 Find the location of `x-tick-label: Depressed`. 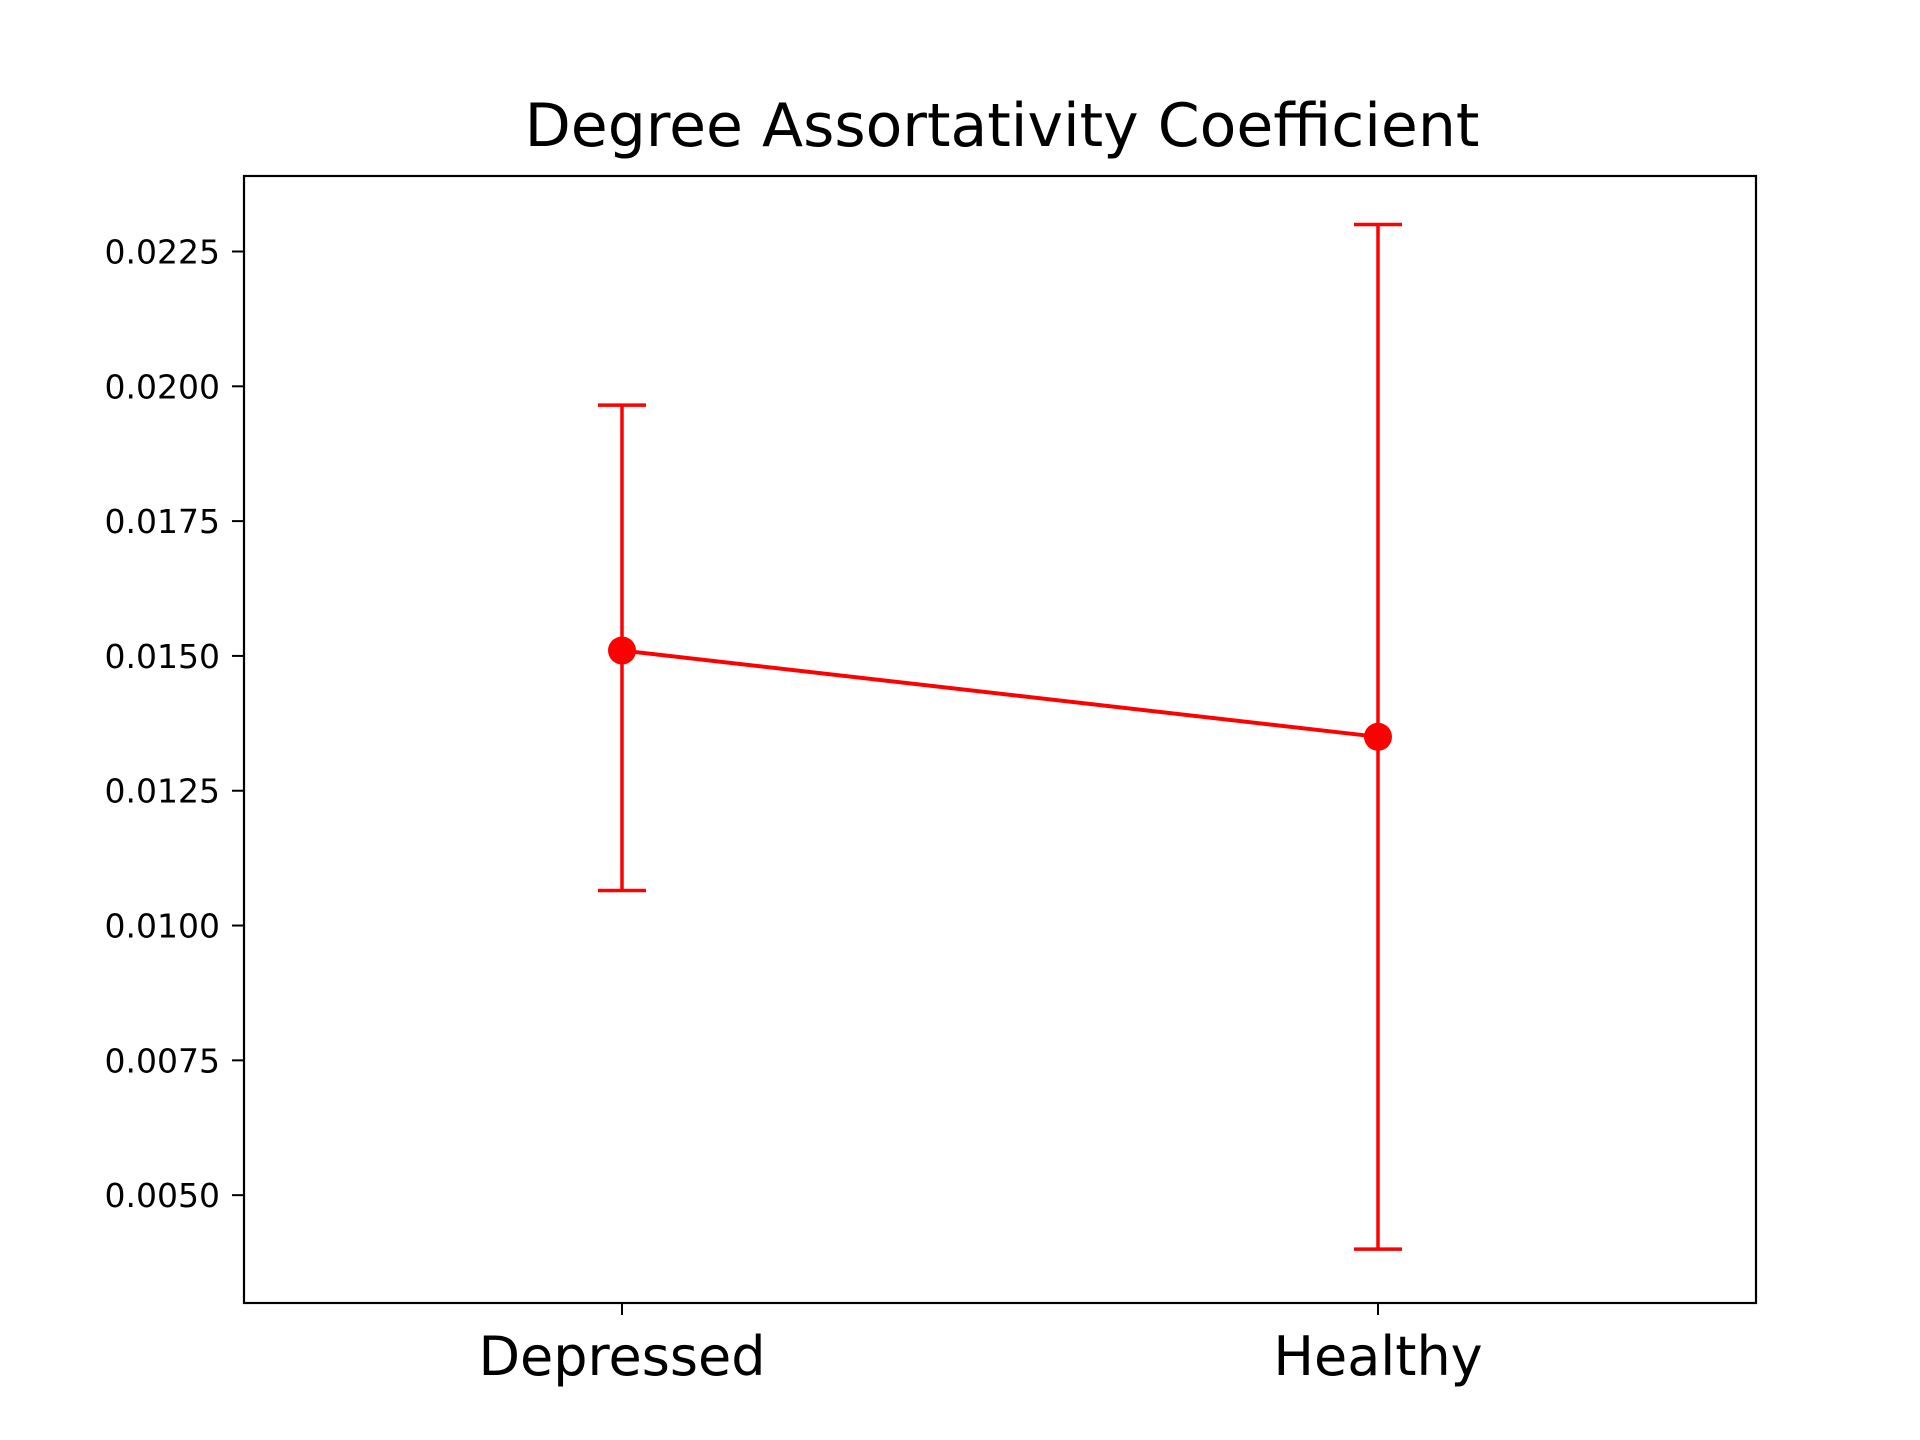

x-tick-label: Depressed is located at coordinates (621, 1356).